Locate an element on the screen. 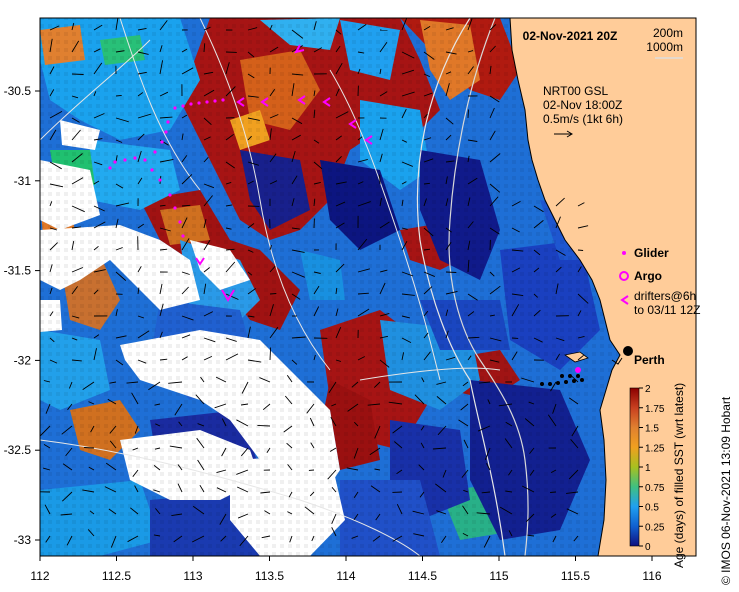 This screenshot has height=592, width=739. x-tick-label: 112 is located at coordinates (39, 576).